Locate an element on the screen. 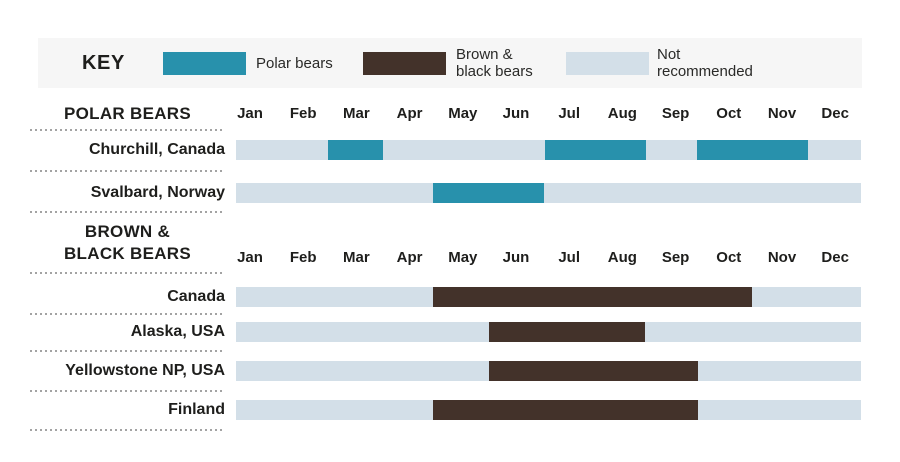 This screenshot has height=462, width=900. season-bar-finland is located at coordinates (548, 410).